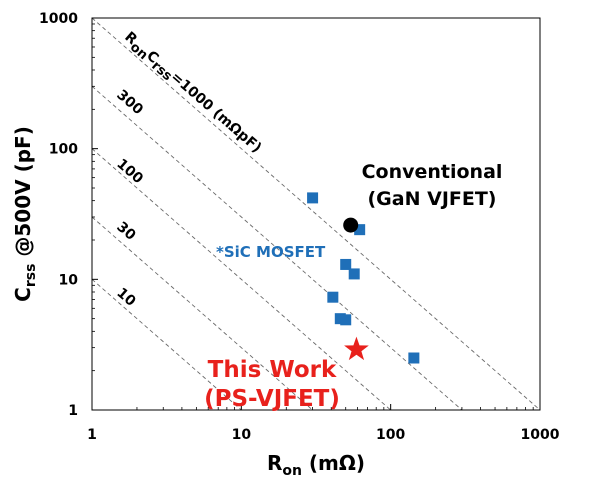 The width and height of the screenshot is (591, 493). Describe the element at coordinates (129, 102) in the screenshot. I see `iso-line-label: 300` at that location.